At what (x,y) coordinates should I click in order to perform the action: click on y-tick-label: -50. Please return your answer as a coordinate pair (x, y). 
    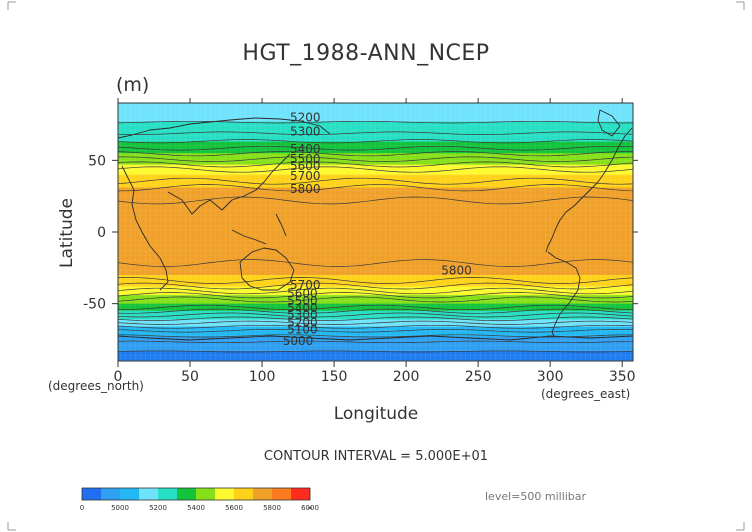
    Looking at the image, I should click on (94, 305).